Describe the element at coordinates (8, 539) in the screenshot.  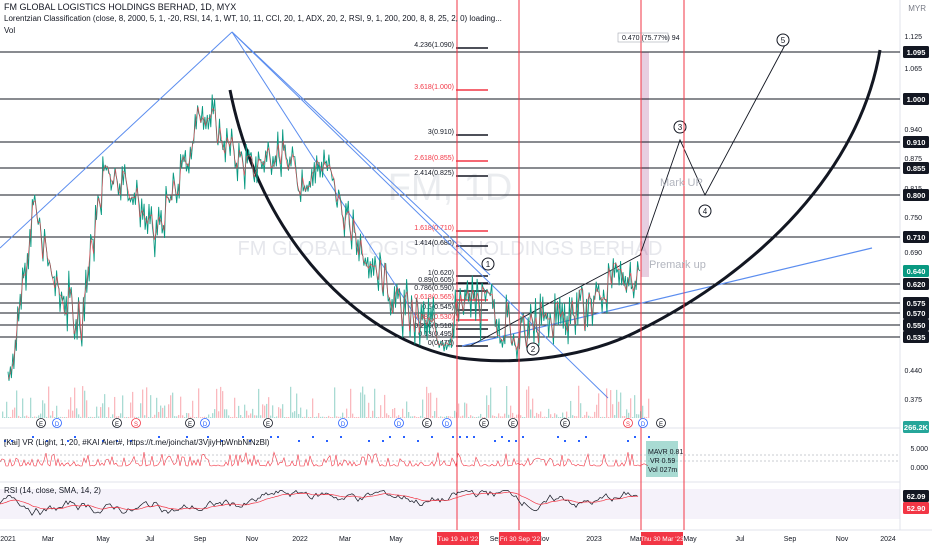
I see `time-tick-label: 2021` at that location.